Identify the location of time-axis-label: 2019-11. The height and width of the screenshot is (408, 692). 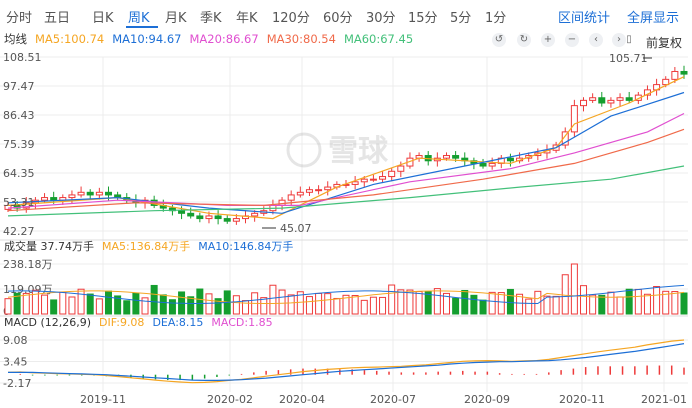
(103, 399).